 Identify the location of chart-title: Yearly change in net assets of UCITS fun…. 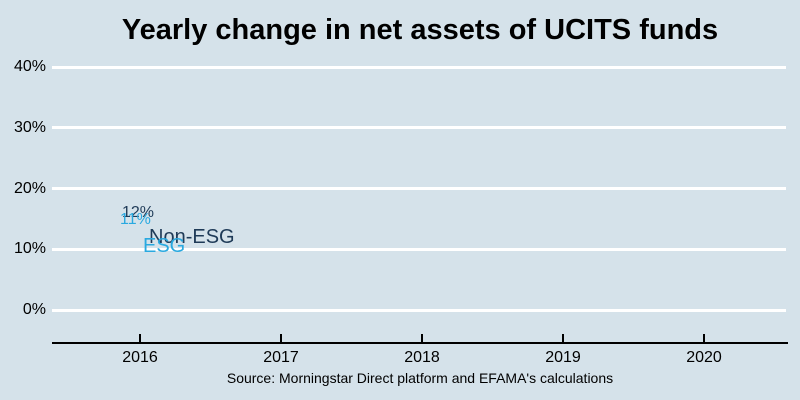
(420, 30).